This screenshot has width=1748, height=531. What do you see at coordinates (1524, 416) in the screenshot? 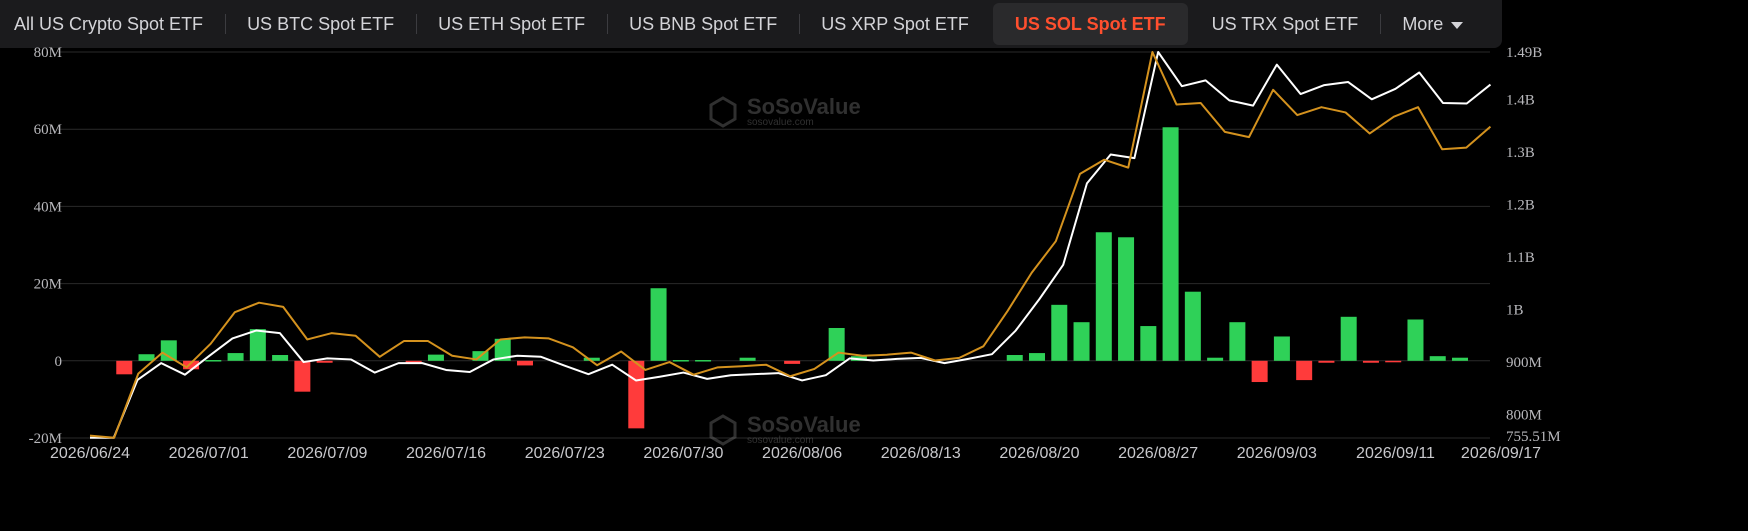
I see `right-tick-label: 800M` at bounding box center [1524, 416].